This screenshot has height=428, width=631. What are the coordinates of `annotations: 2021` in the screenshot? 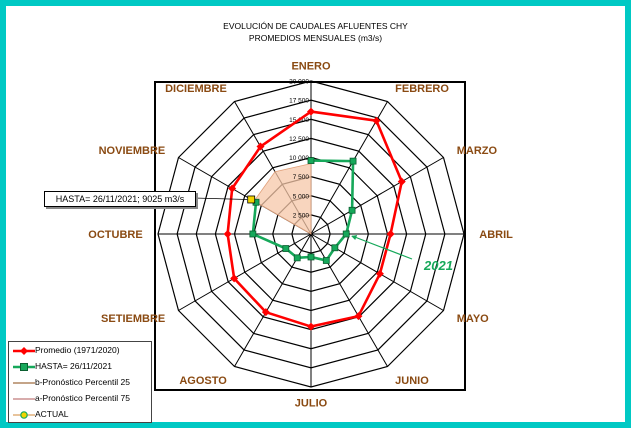 It's located at (323, 235).